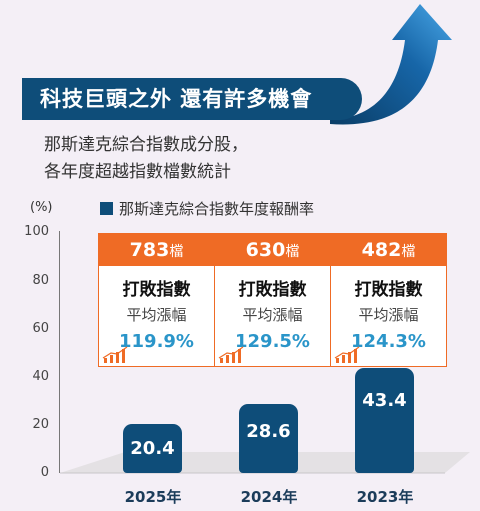 The width and height of the screenshot is (480, 511). What do you see at coordinates (146, 145) in the screenshot?
I see `subtitle-line-1: 那斯達克綜合指數成分股，` at bounding box center [146, 145].